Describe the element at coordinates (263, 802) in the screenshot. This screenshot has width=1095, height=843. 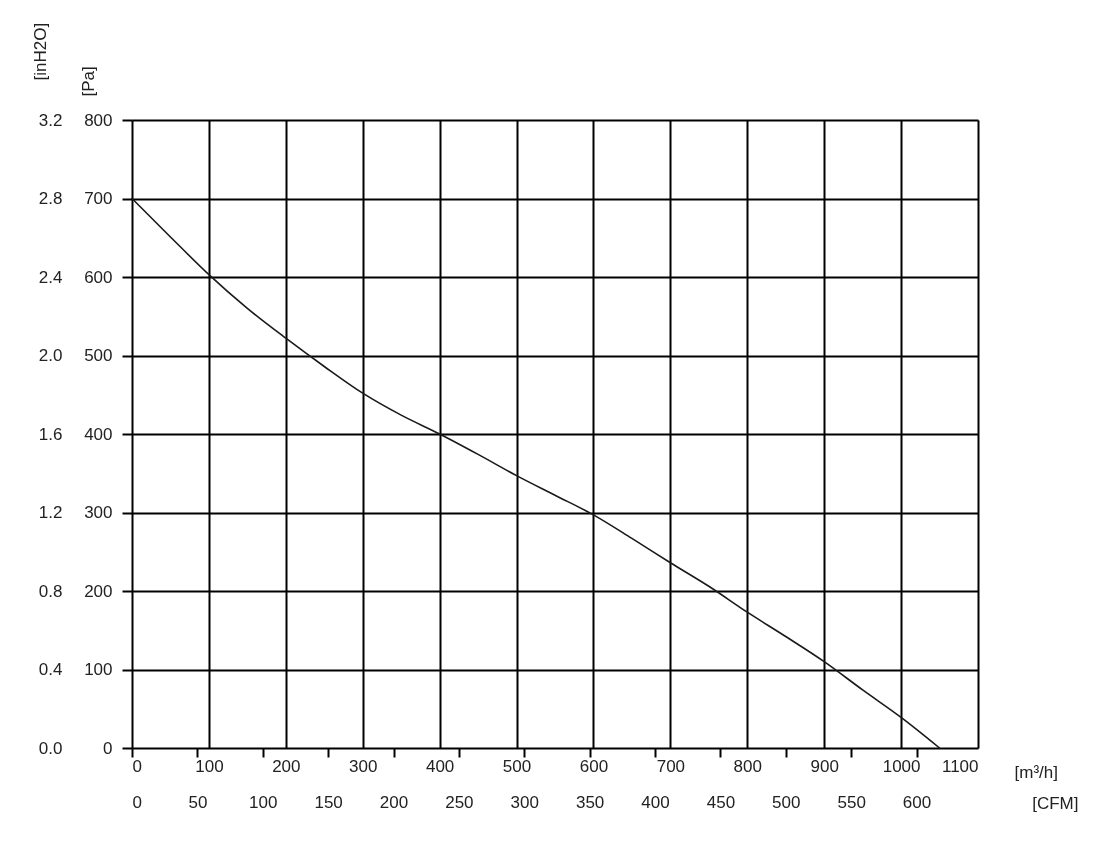
I see `x2-tick-label: 100` at that location.